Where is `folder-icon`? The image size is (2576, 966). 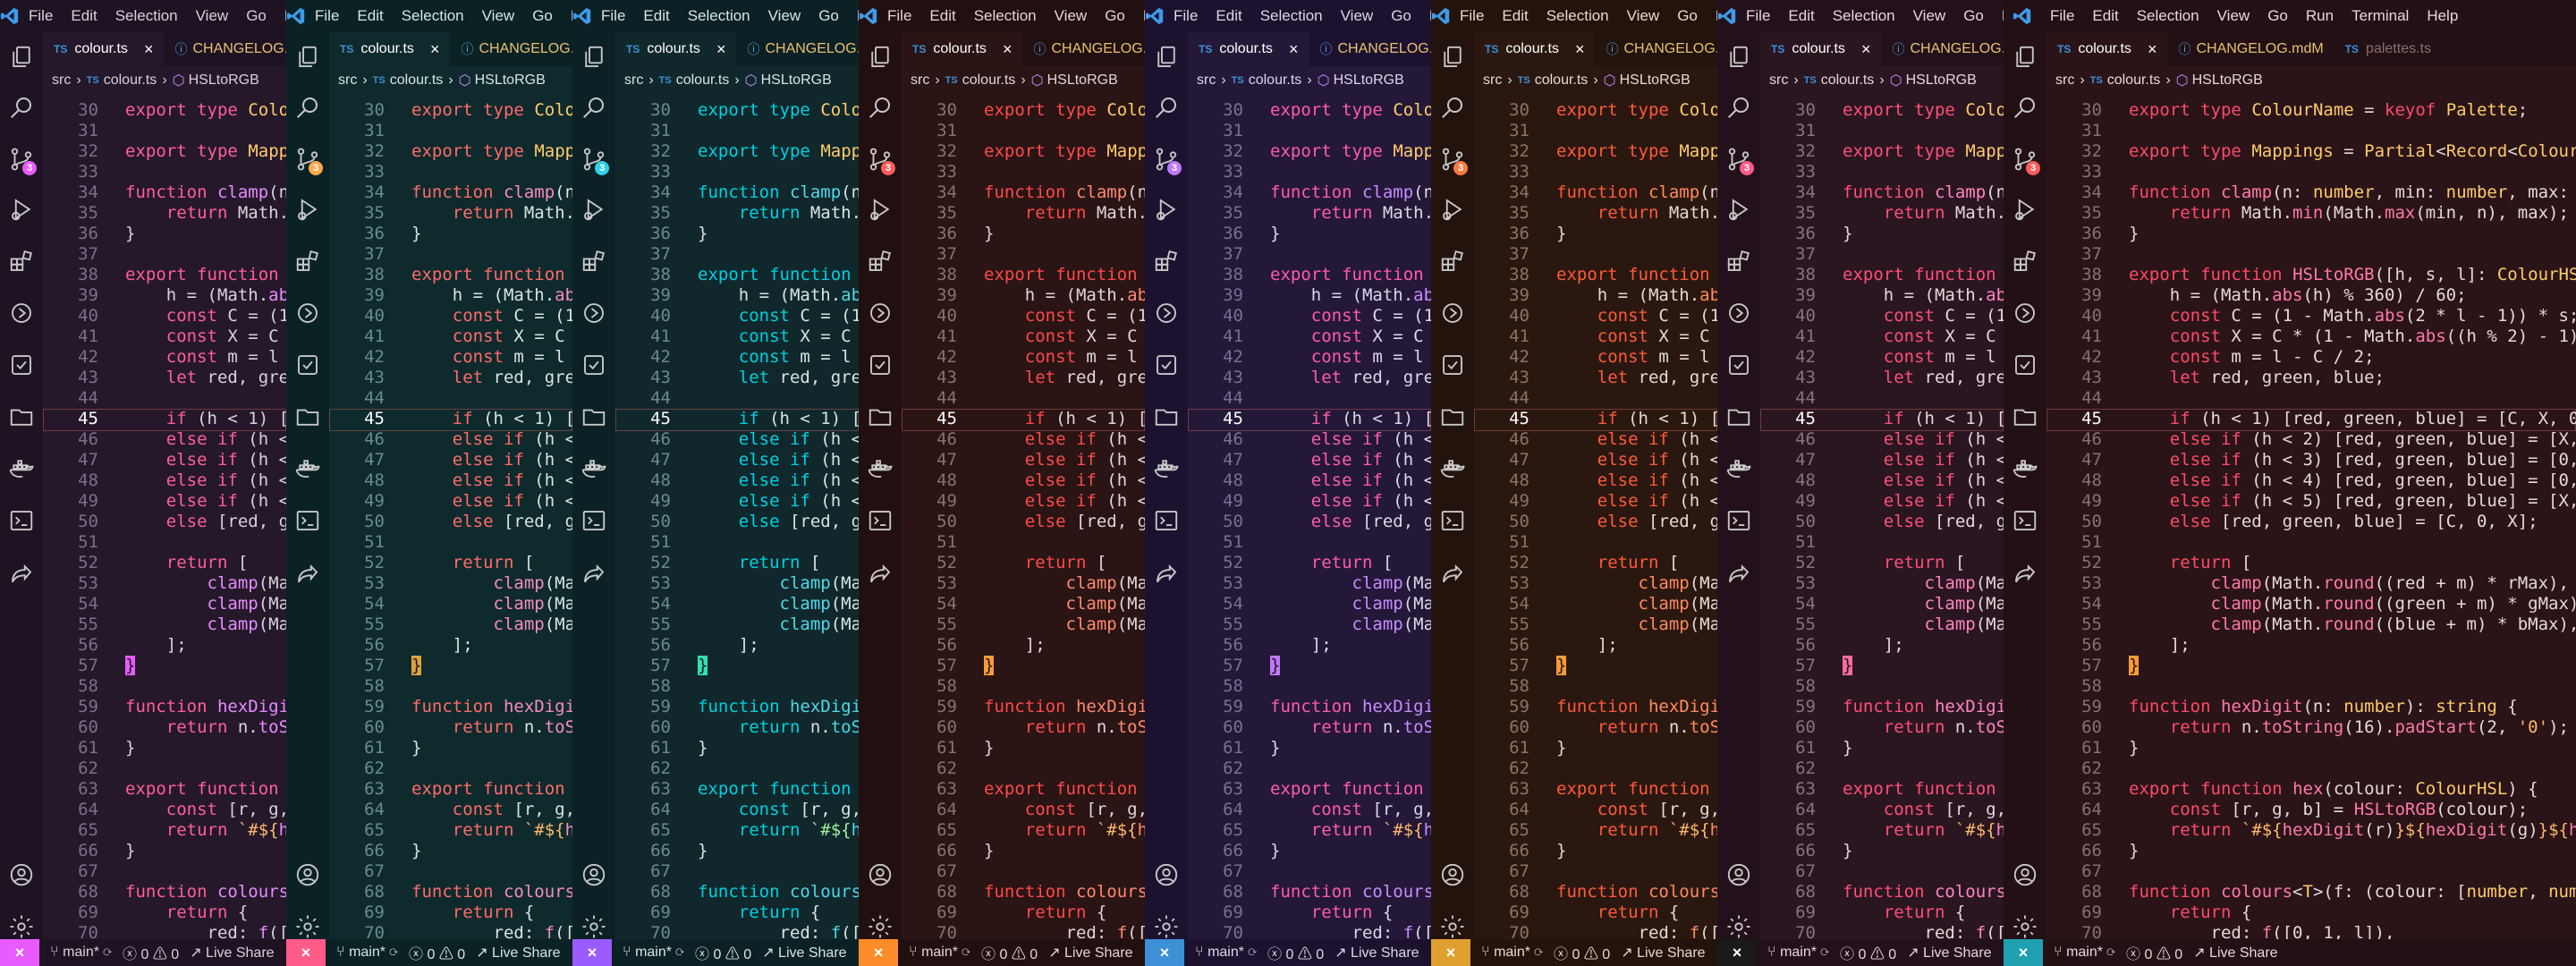
folder-icon is located at coordinates (1166, 416).